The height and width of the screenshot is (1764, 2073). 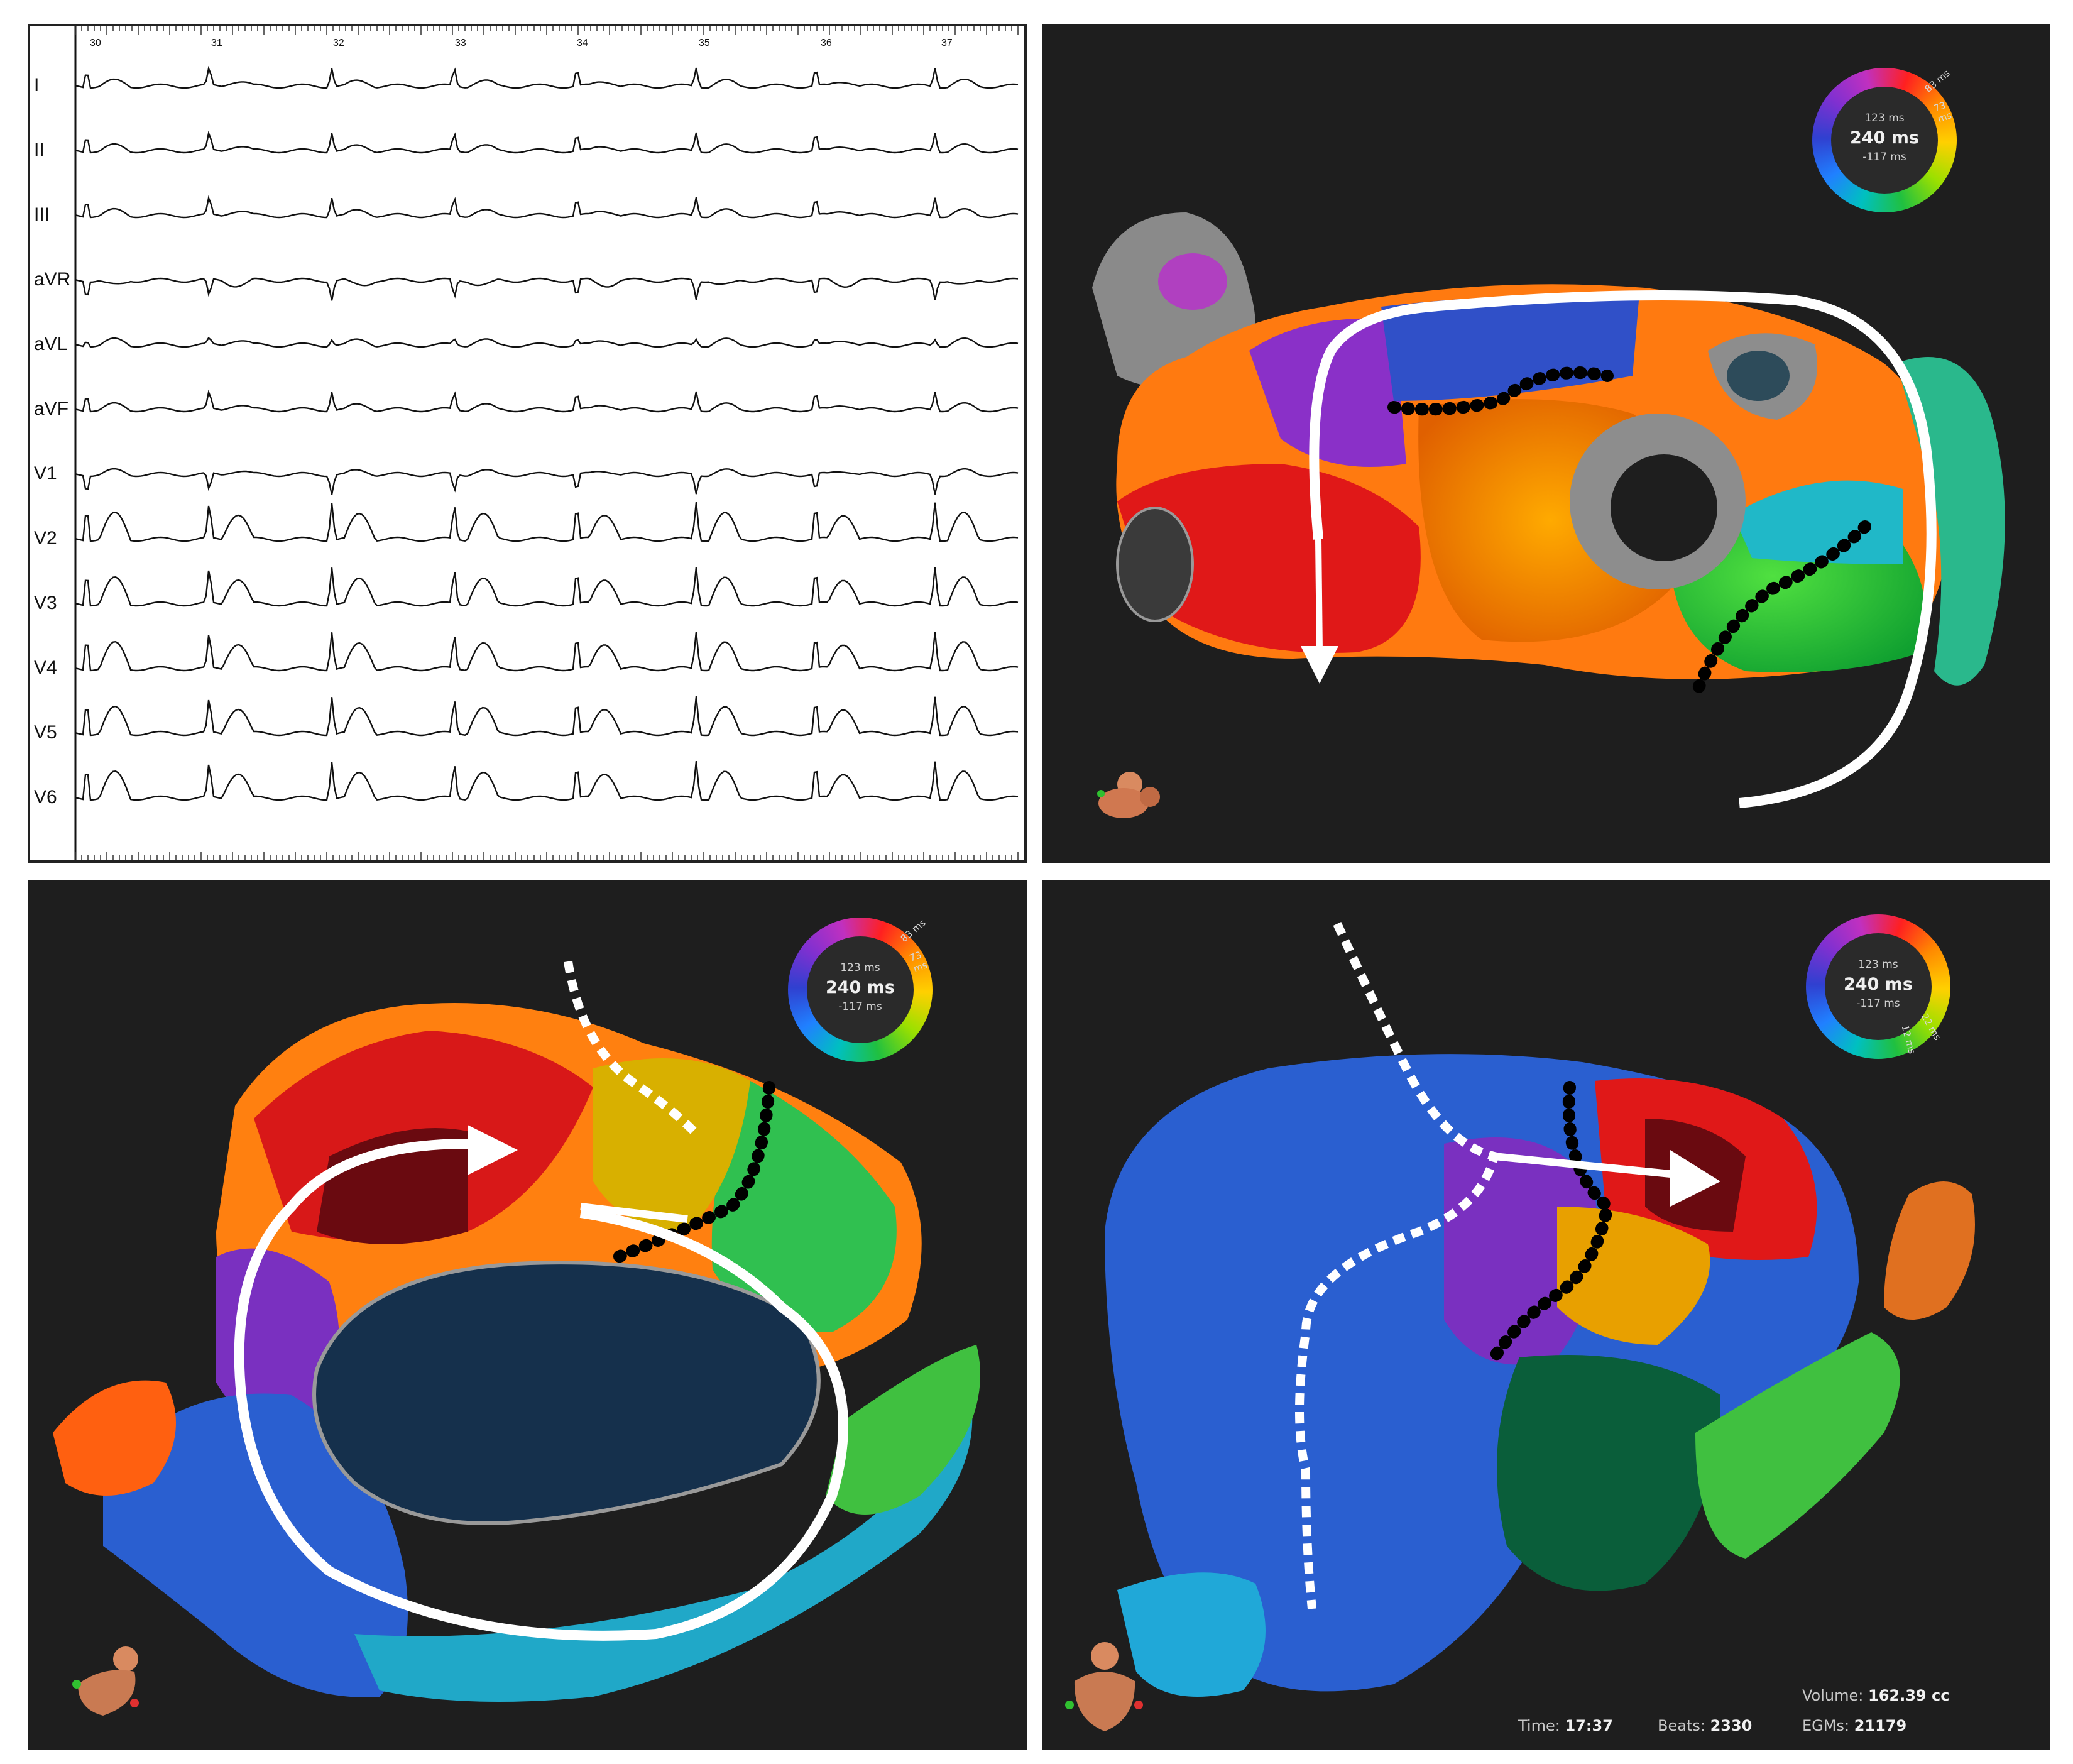 I want to click on ecg-trace-V5, so click(x=546, y=716).